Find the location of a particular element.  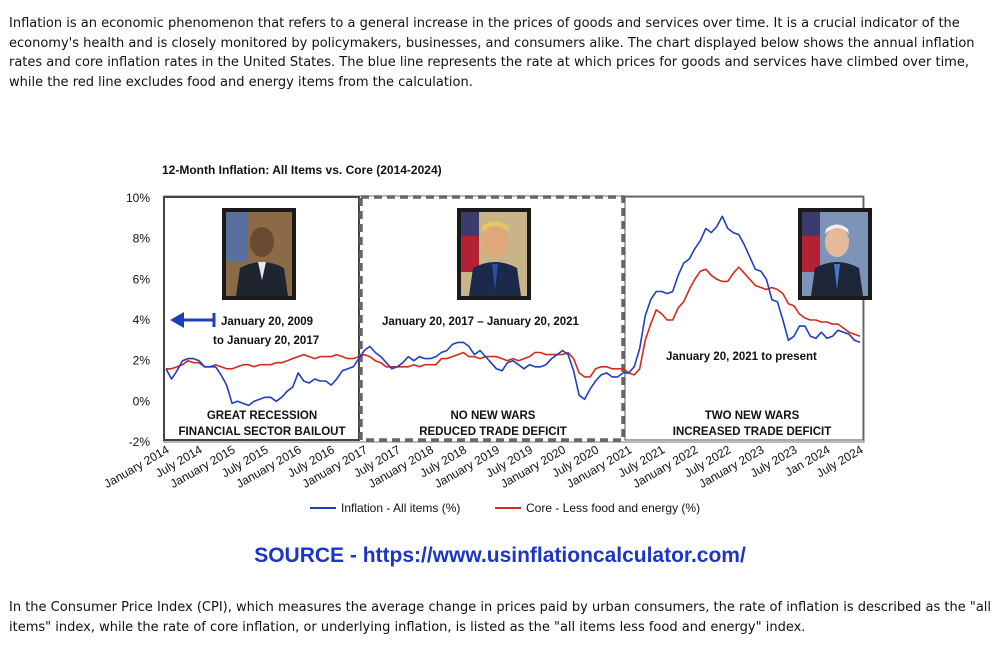

legend-label-all-items: Inflation - All items (%) is located at coordinates (400, 508).